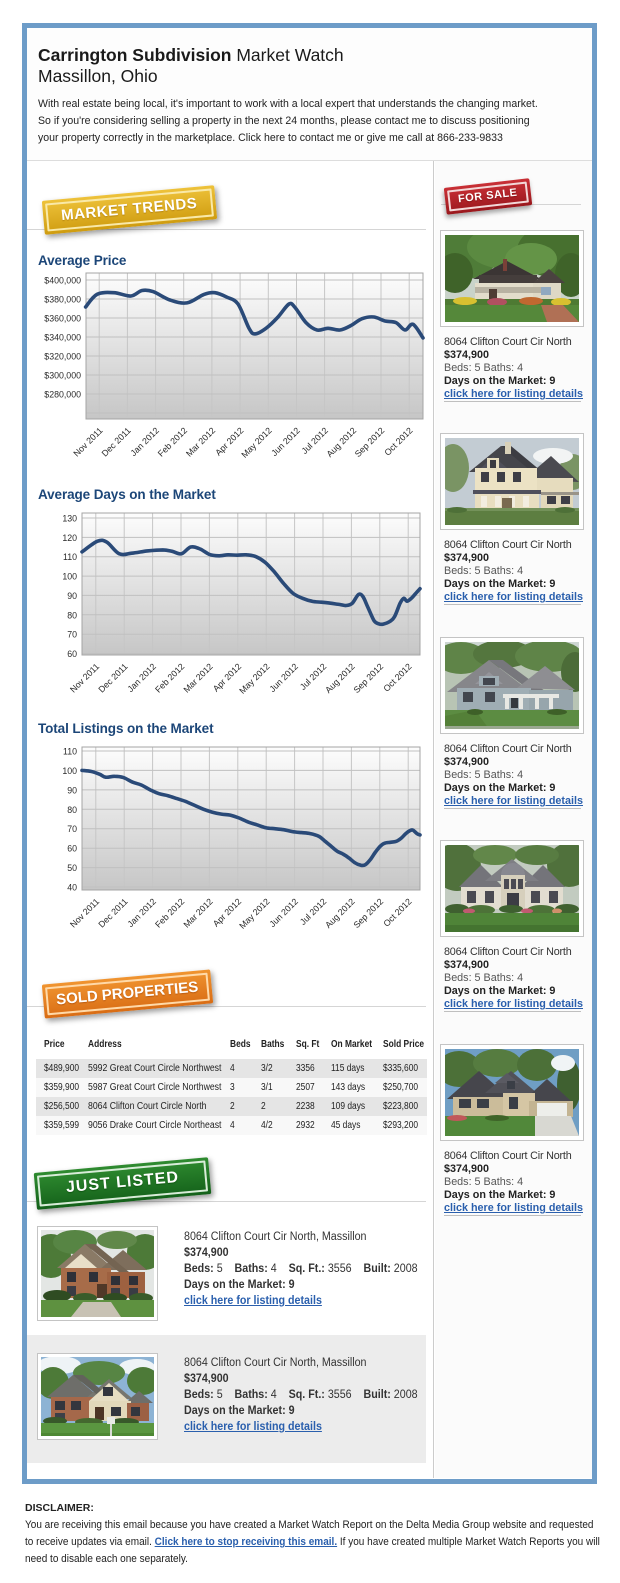 This screenshot has height=1583, width=620. Describe the element at coordinates (72, 868) in the screenshot. I see `svg-text: 50` at that location.